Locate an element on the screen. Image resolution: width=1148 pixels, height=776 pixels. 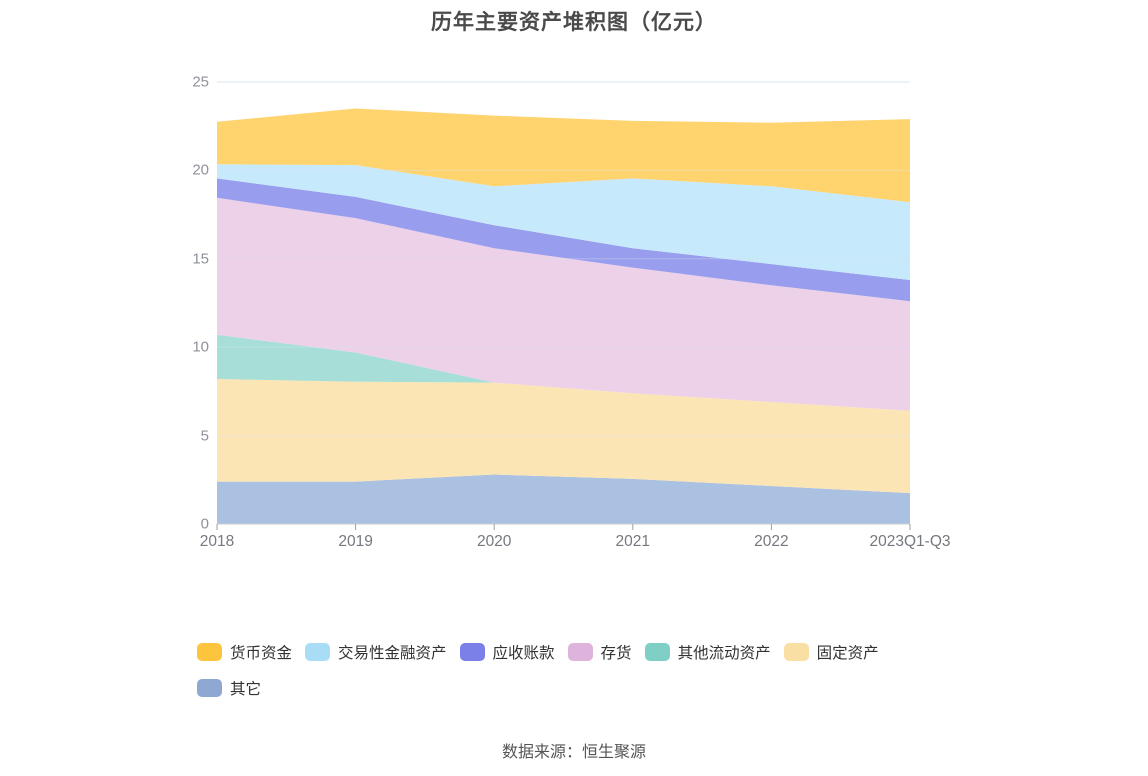
legend-swatch-inventory is located at coordinates (580, 652).